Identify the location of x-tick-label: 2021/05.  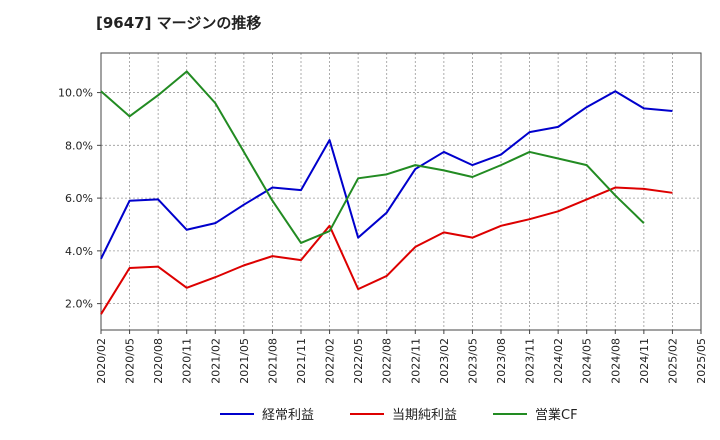
(244, 361).